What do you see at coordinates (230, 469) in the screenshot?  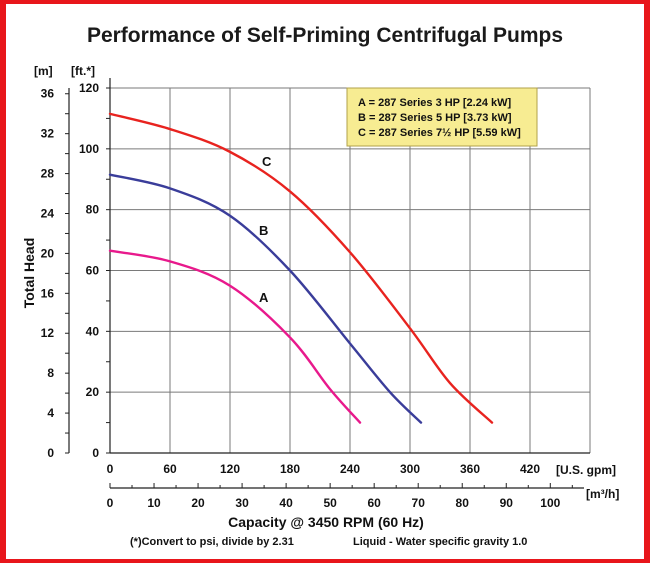 I see `x-tick-label-gpm: 120` at bounding box center [230, 469].